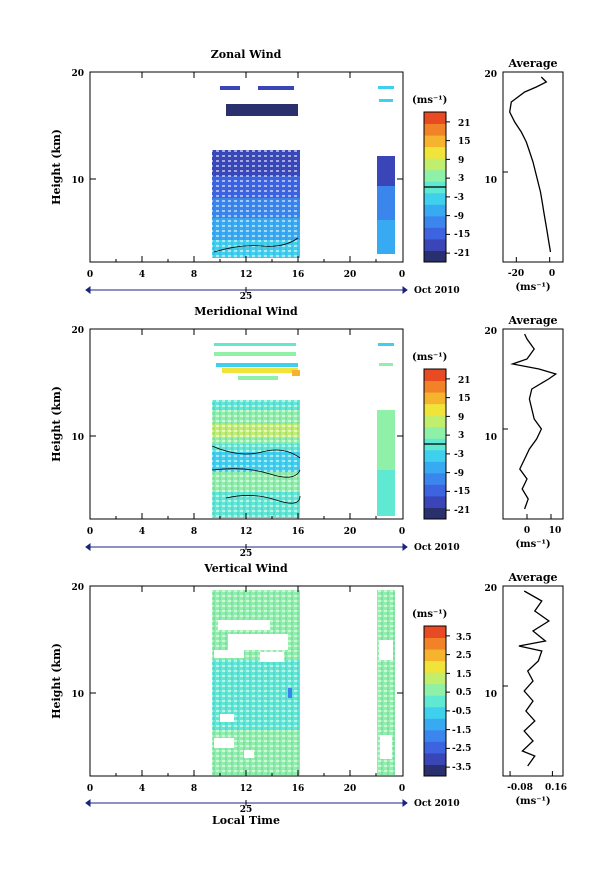  What do you see at coordinates (437, 548) in the screenshot?
I see `month-label: Oct 2010` at bounding box center [437, 548].